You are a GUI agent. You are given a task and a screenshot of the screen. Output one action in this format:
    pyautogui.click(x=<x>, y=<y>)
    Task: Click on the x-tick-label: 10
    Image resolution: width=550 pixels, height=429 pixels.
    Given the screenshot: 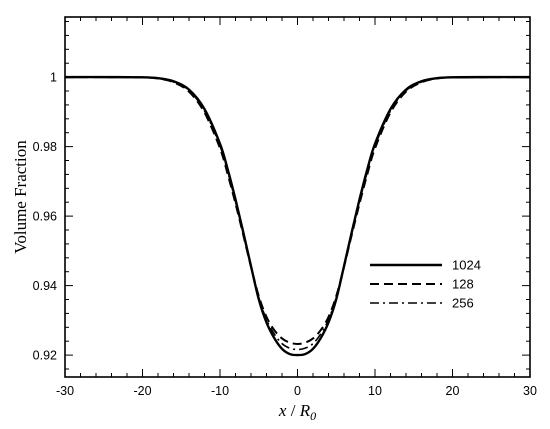 What is the action you would take?
    pyautogui.click(x=375, y=391)
    